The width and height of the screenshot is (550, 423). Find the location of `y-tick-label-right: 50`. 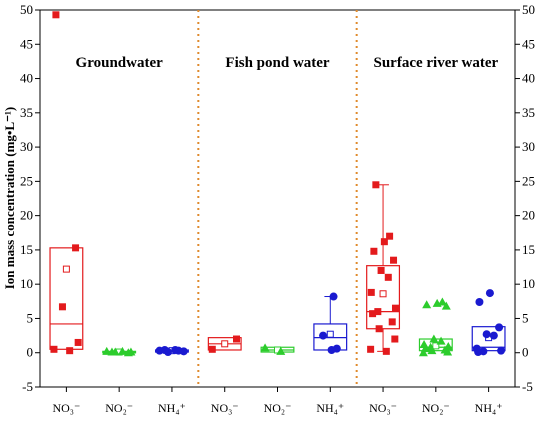

y-tick-label-right: 50 is located at coordinates (528, 9).